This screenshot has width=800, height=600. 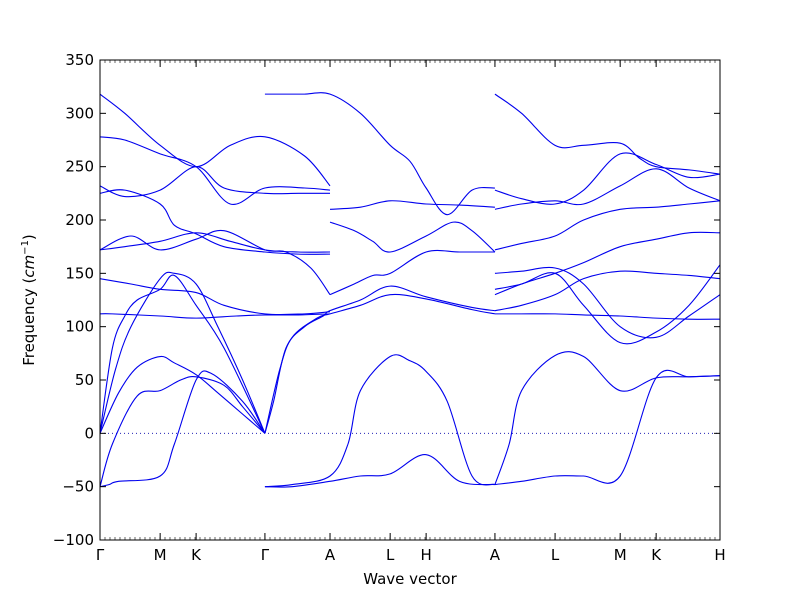 I want to click on y-axis-label-unit-exp: −1, so click(x=25, y=247).